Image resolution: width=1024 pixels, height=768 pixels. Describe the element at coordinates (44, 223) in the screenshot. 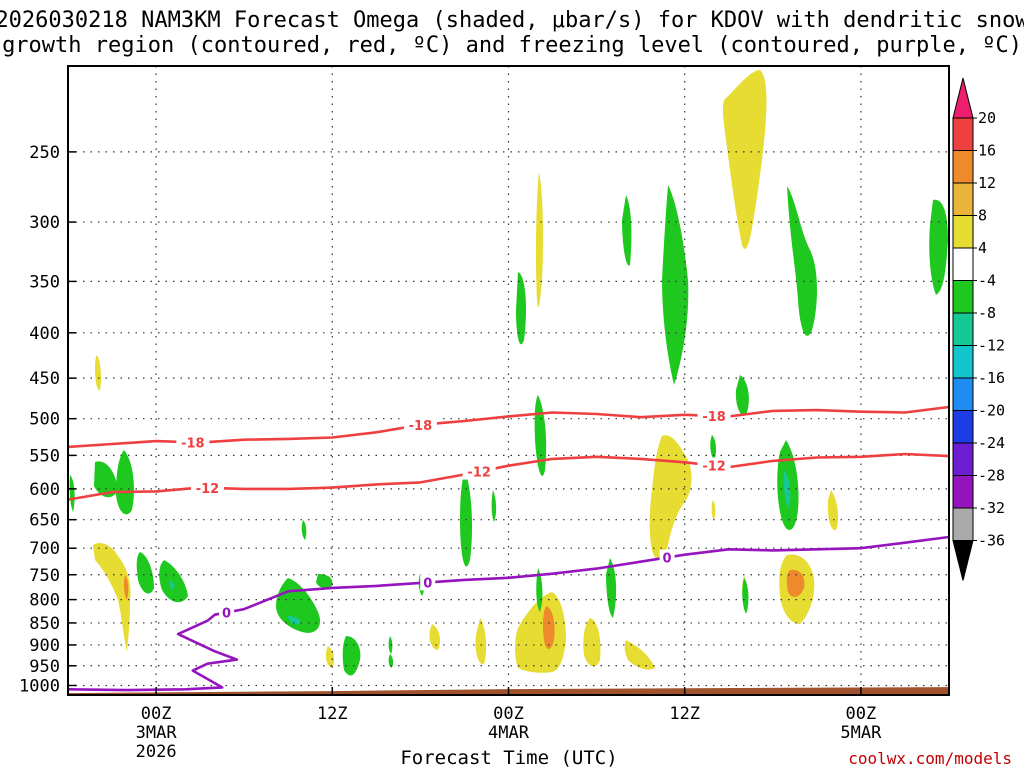

I see `y-tick-label: 300` at that location.